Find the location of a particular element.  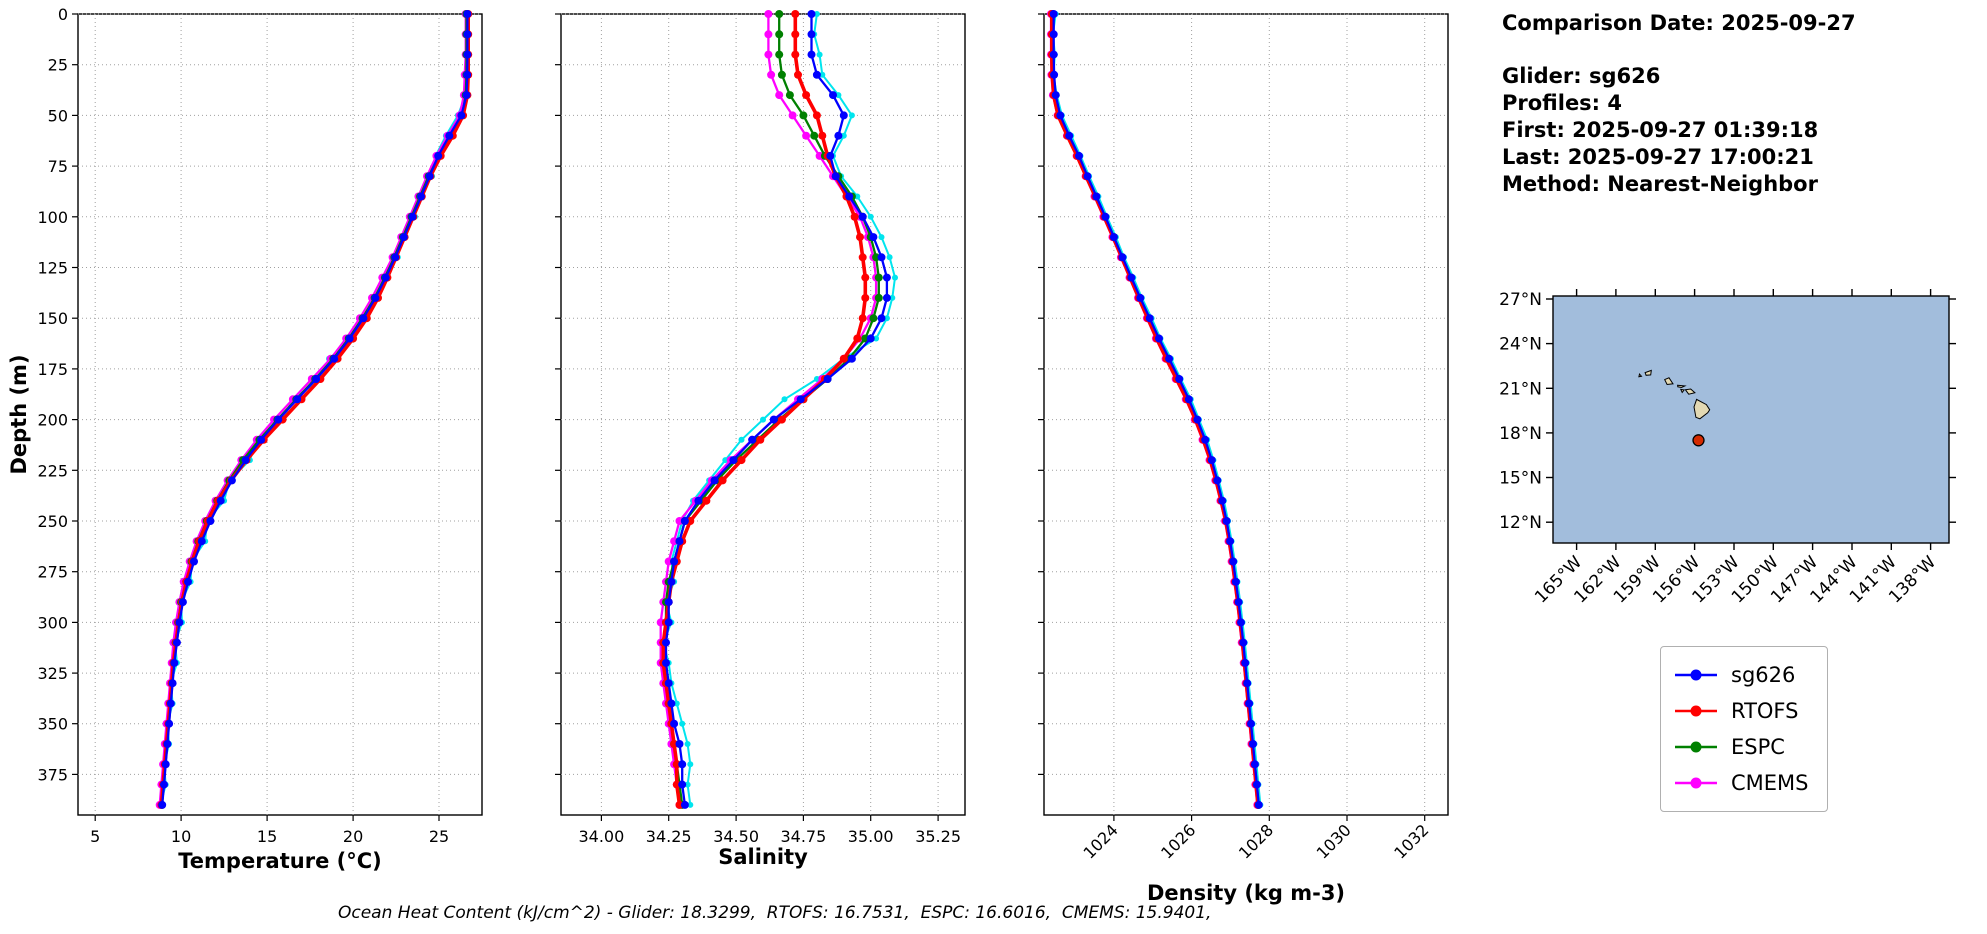

legend-label: ESPC is located at coordinates (1758, 747).